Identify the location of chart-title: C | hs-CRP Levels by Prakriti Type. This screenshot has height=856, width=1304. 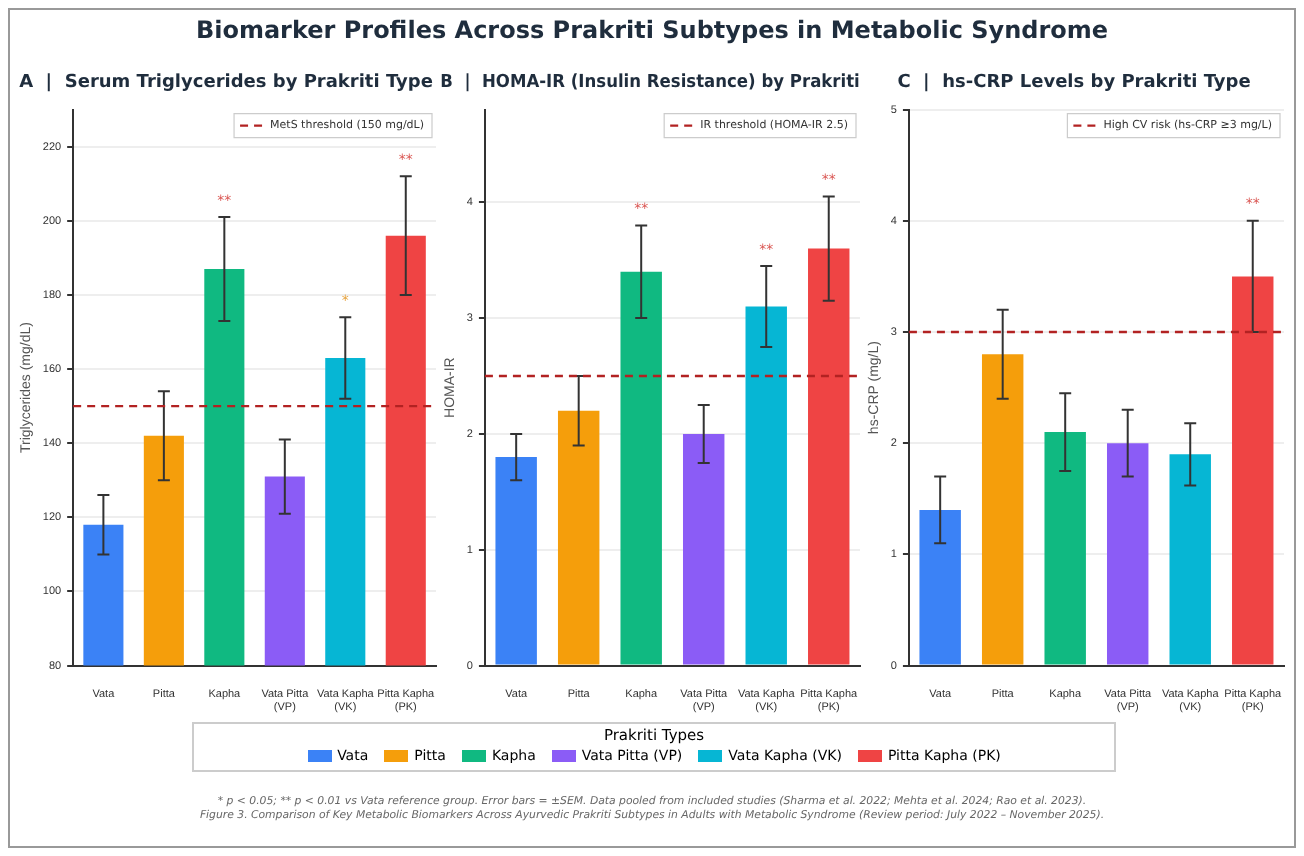
(1074, 83).